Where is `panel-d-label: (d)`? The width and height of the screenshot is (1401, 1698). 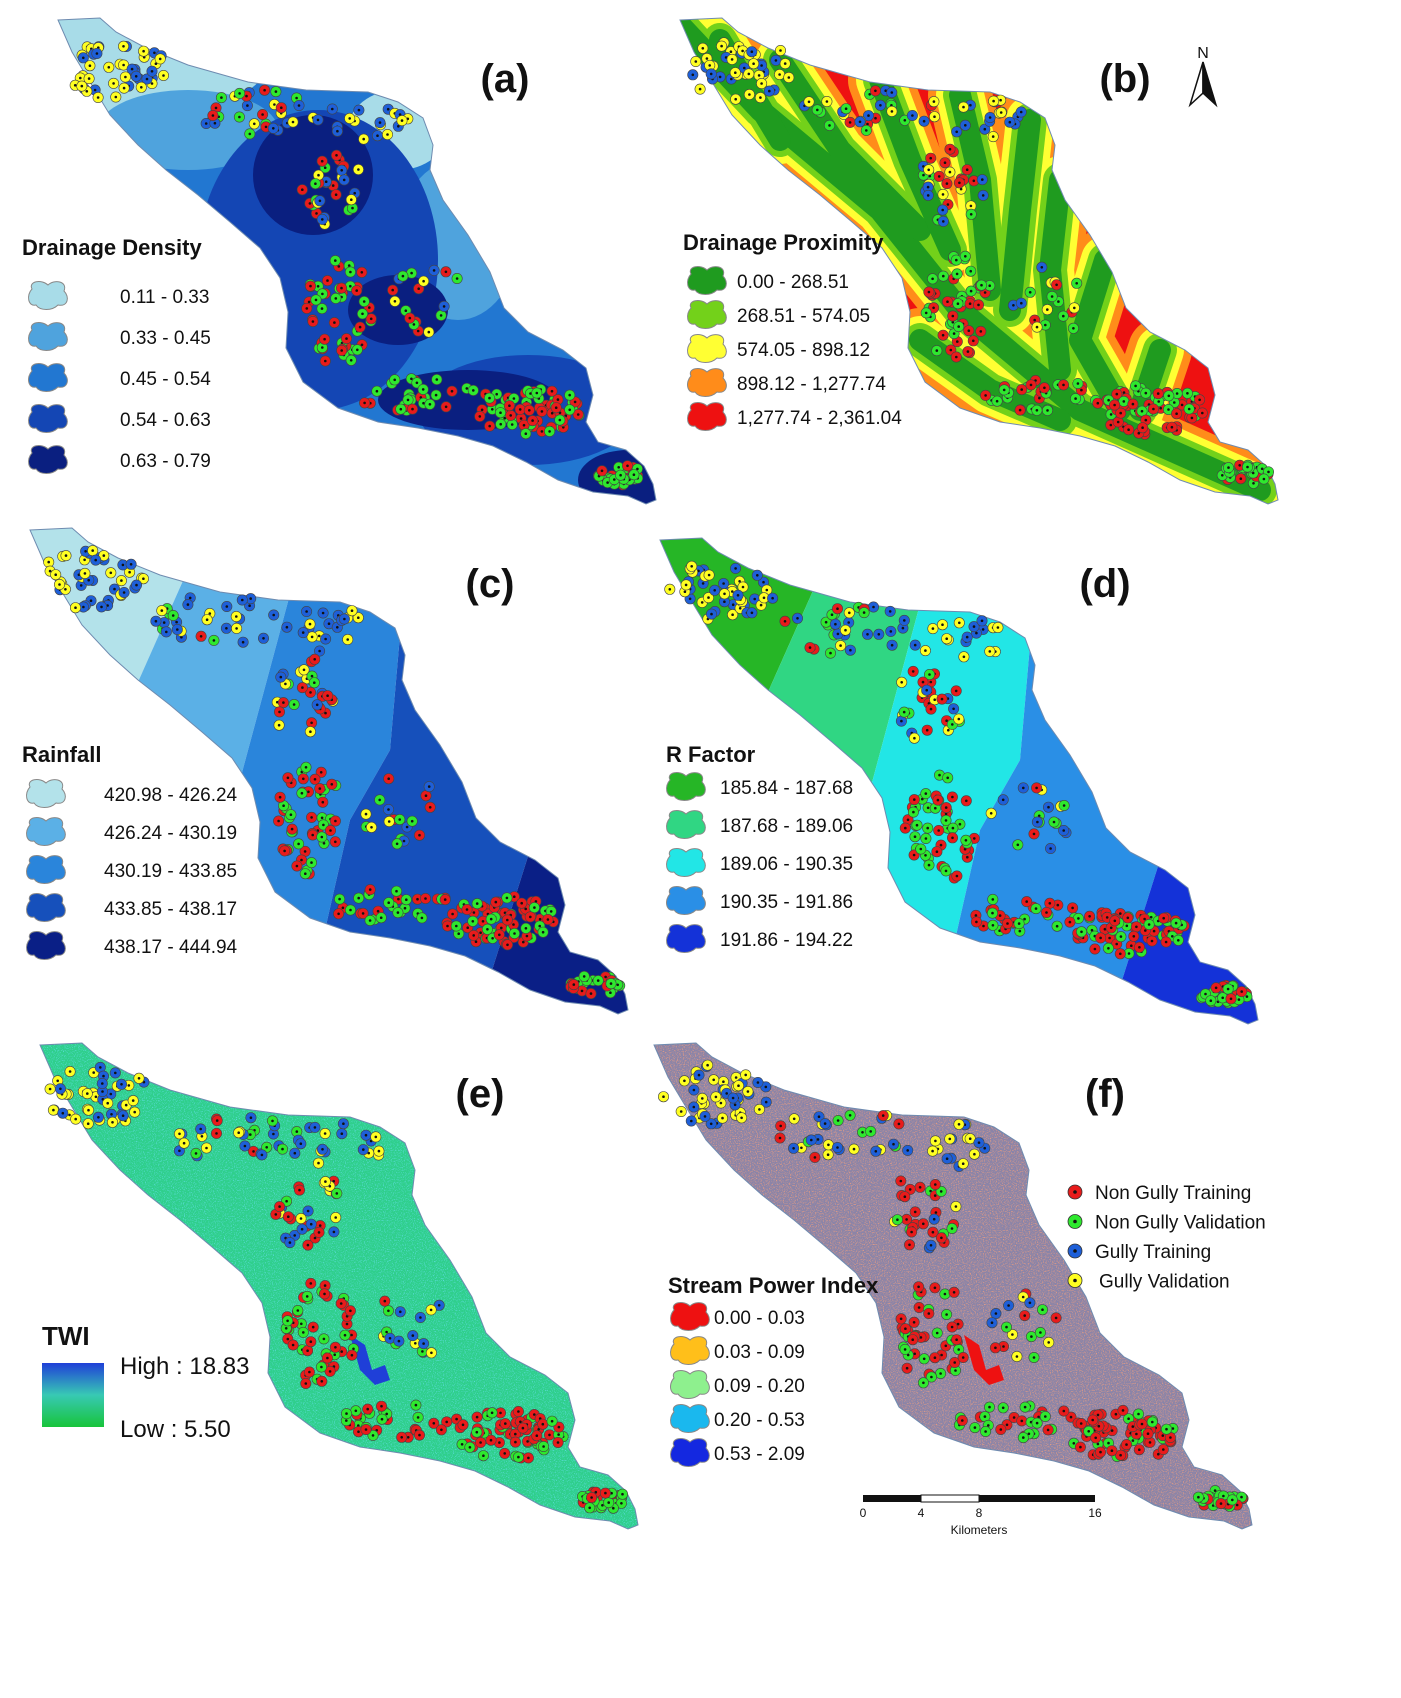 panel-d-label: (d) is located at coordinates (1104, 584).